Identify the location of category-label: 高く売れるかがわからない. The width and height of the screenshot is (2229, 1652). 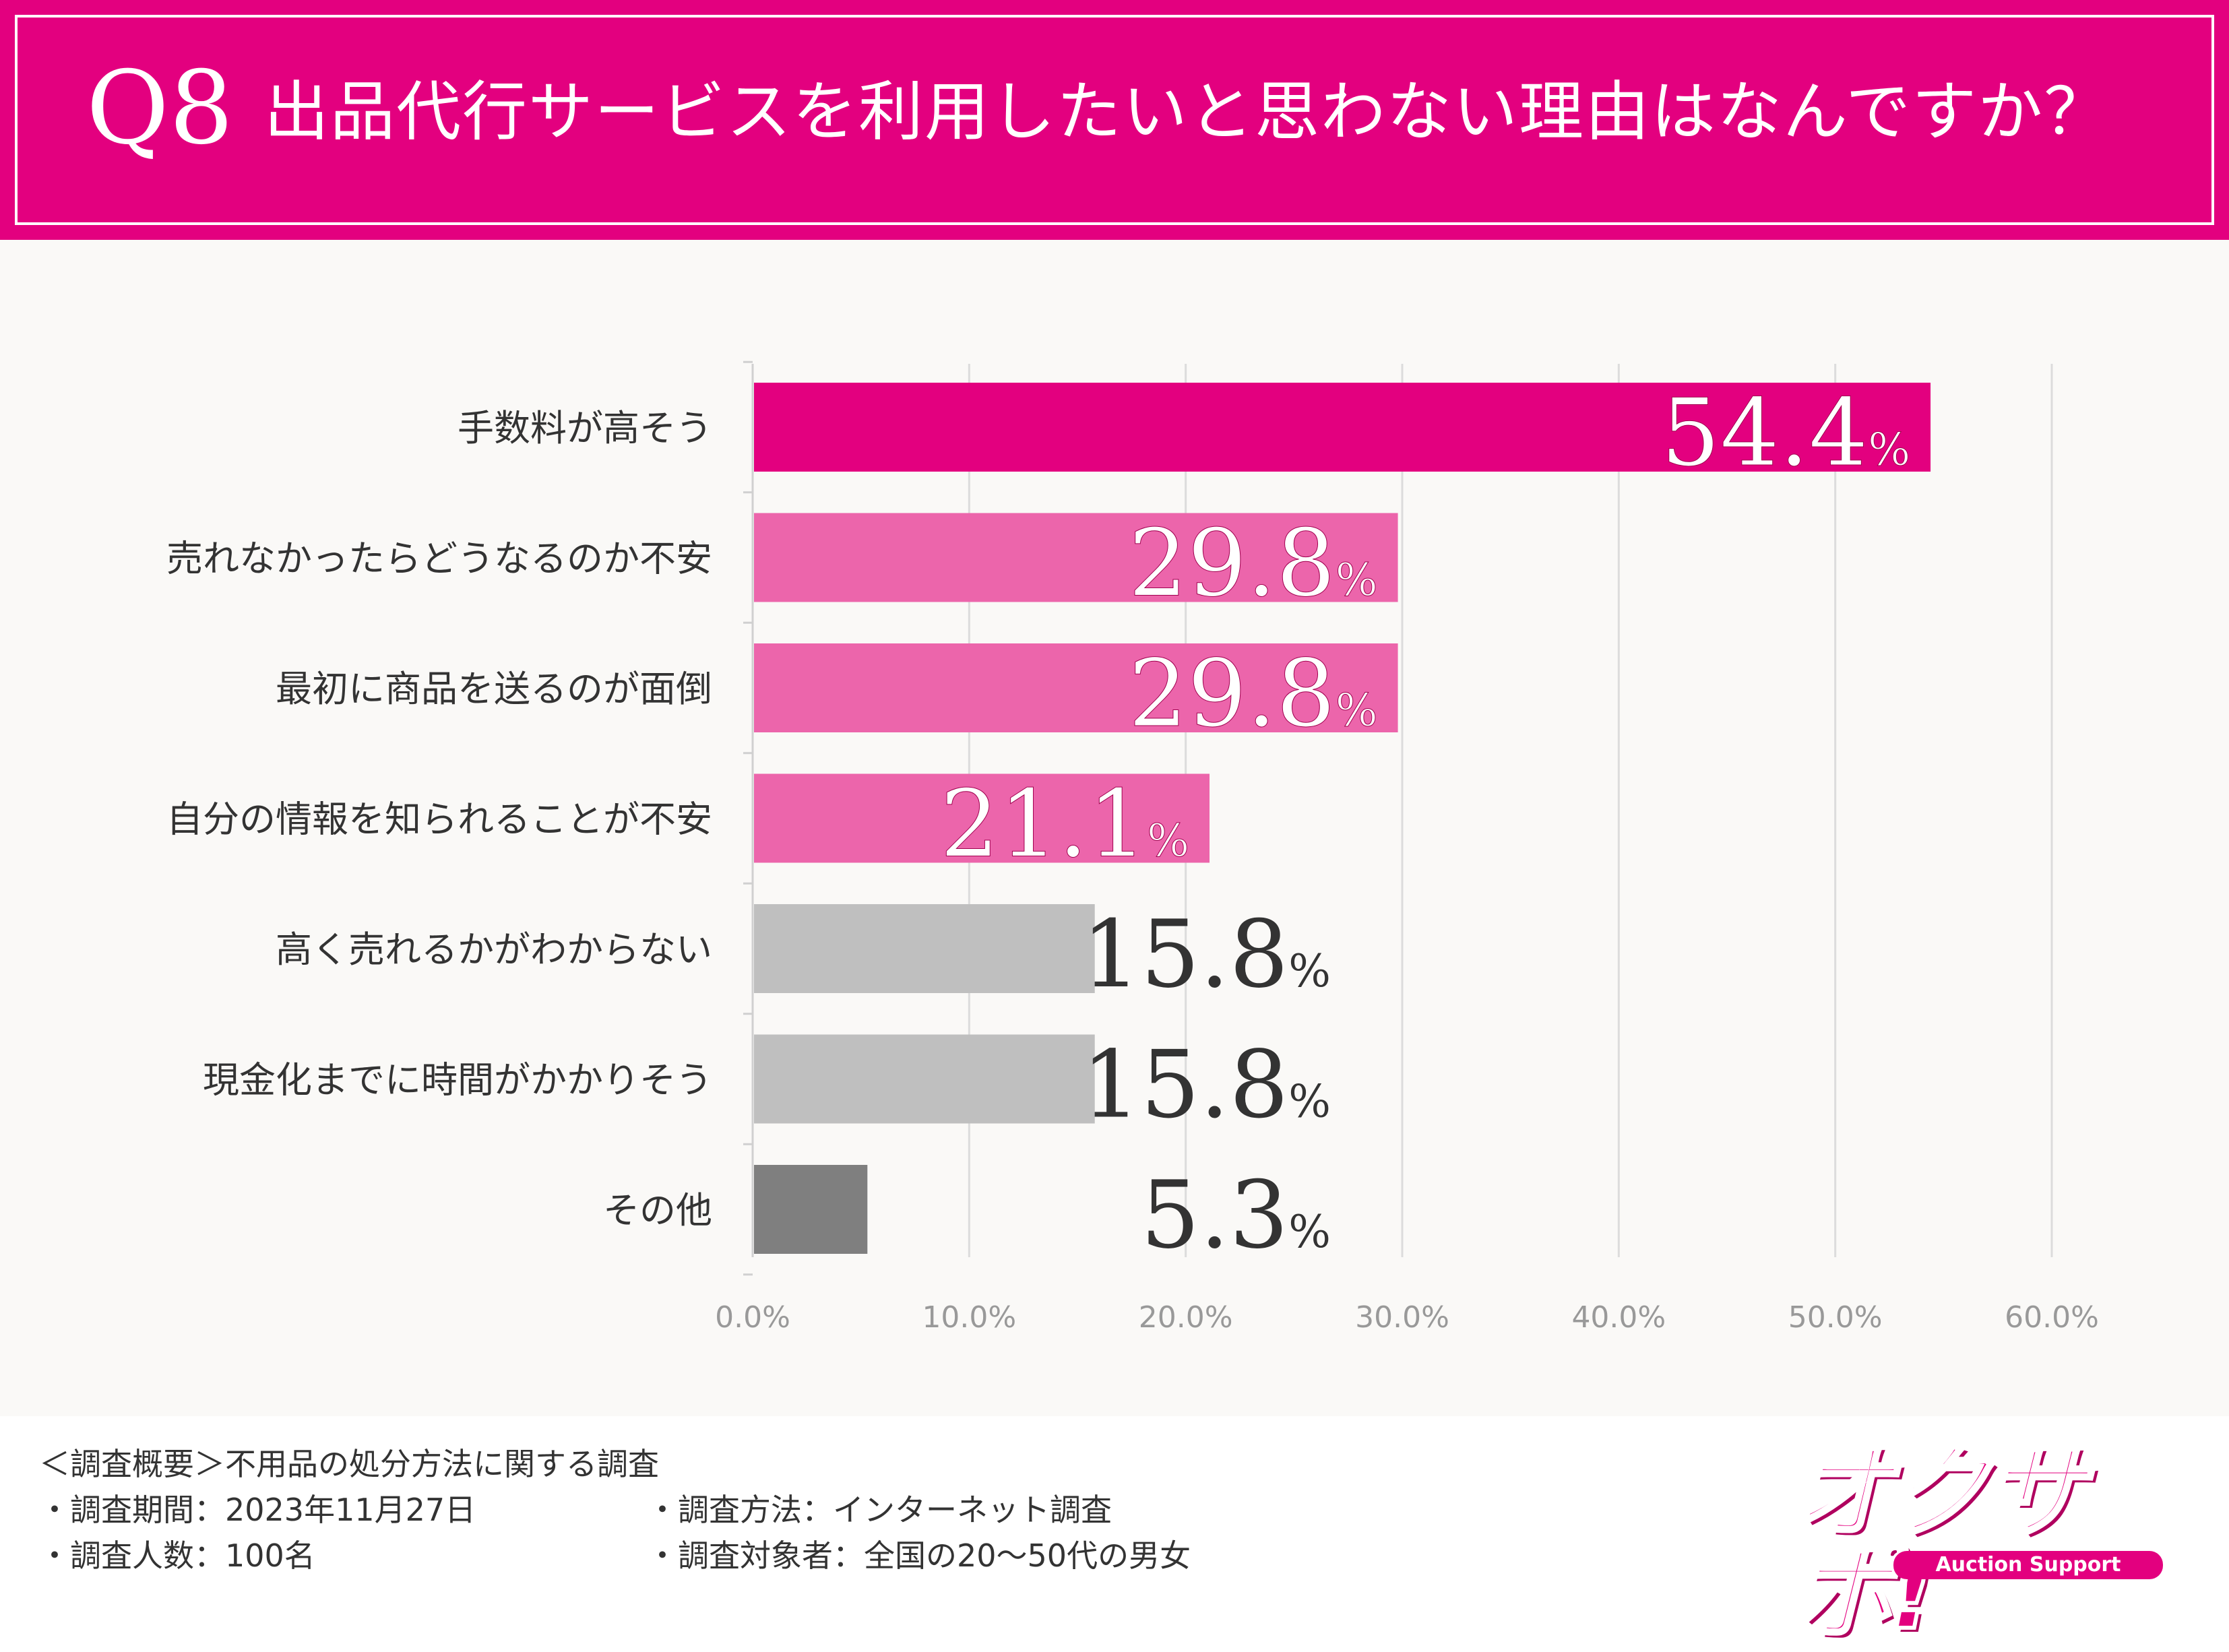
(494, 949).